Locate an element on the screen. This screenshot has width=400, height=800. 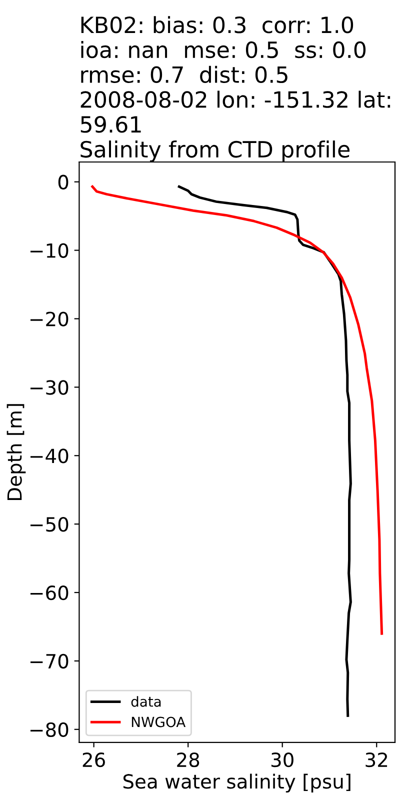
x-axis-title: Sea water salinity [psu] is located at coordinates (236, 783).